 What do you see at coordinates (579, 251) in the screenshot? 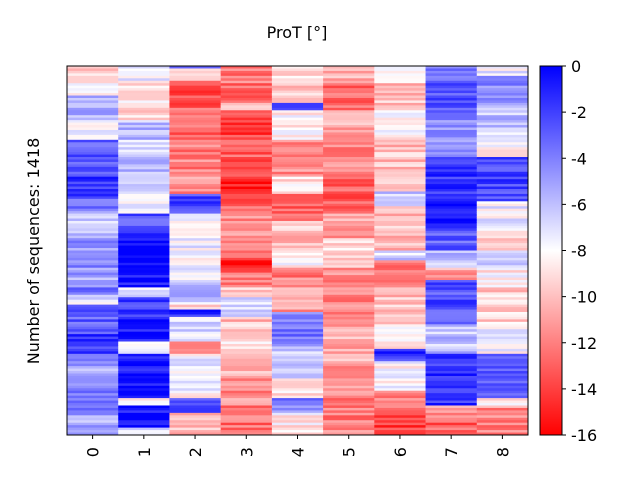
I see `colorbar-tick-label: -8` at bounding box center [579, 251].